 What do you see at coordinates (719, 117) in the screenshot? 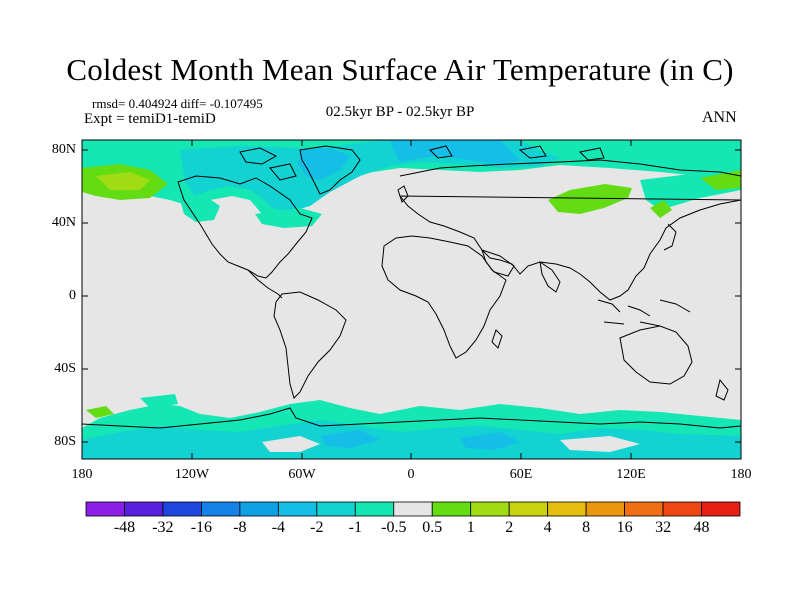
I see `season-text: ANN` at bounding box center [719, 117].